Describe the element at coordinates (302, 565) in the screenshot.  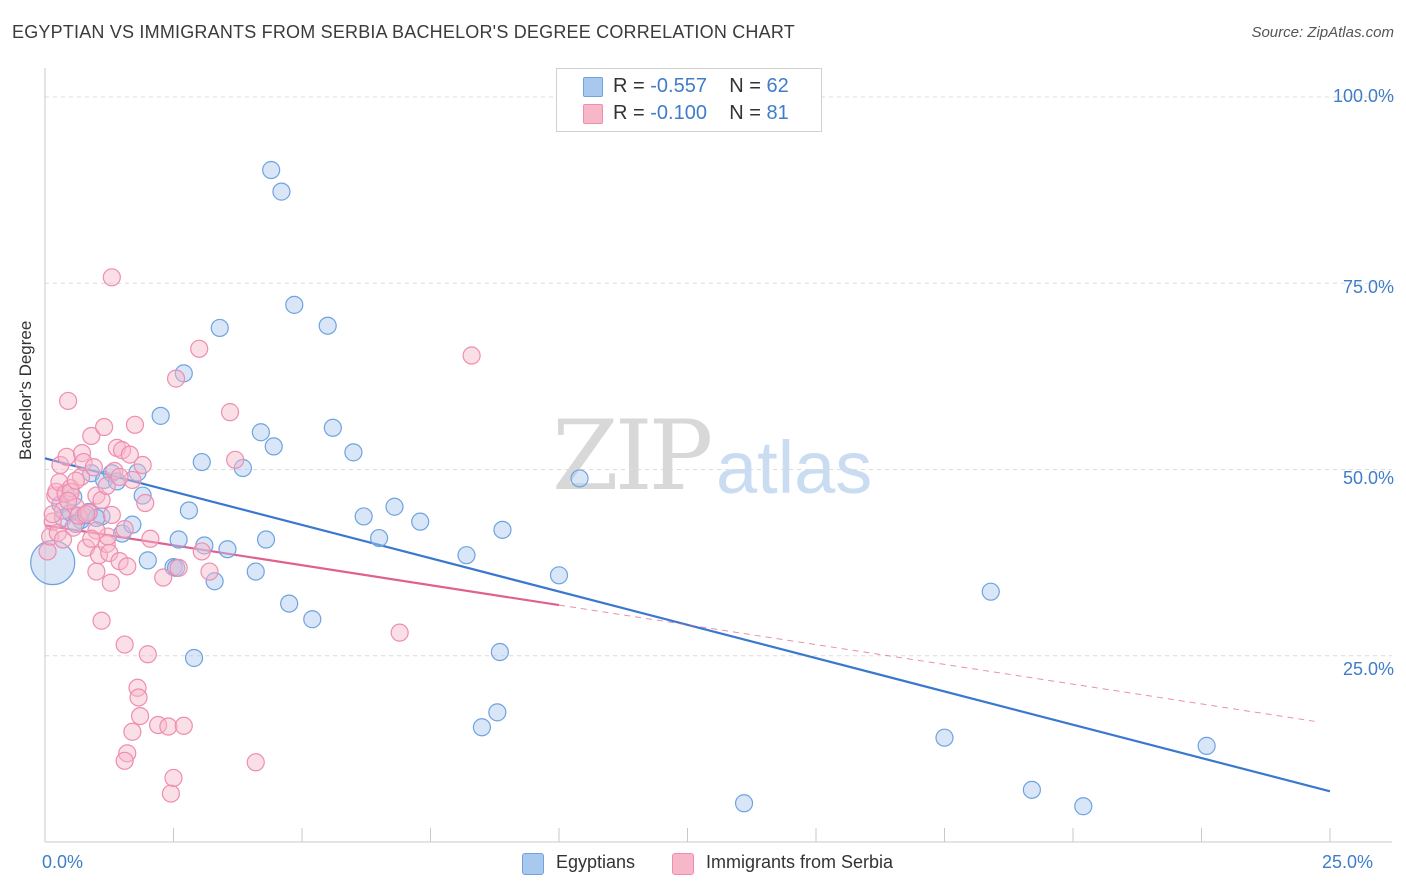
I see `trend-line` at that location.